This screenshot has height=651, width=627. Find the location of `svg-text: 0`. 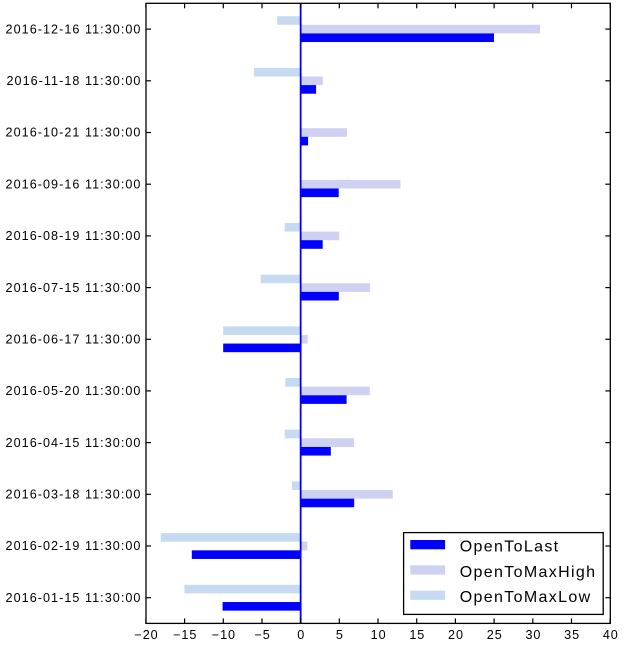

svg-text: 0 is located at coordinates (301, 635).